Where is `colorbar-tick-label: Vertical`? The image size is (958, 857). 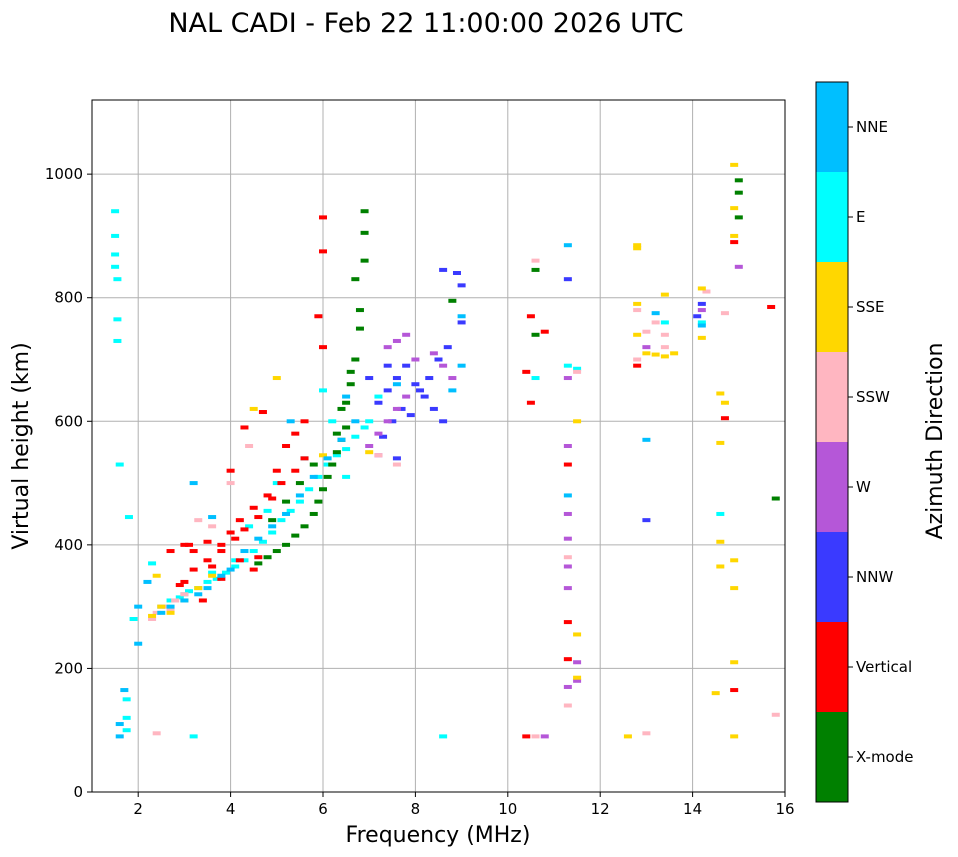
colorbar-tick-label: Vertical is located at coordinates (884, 667).